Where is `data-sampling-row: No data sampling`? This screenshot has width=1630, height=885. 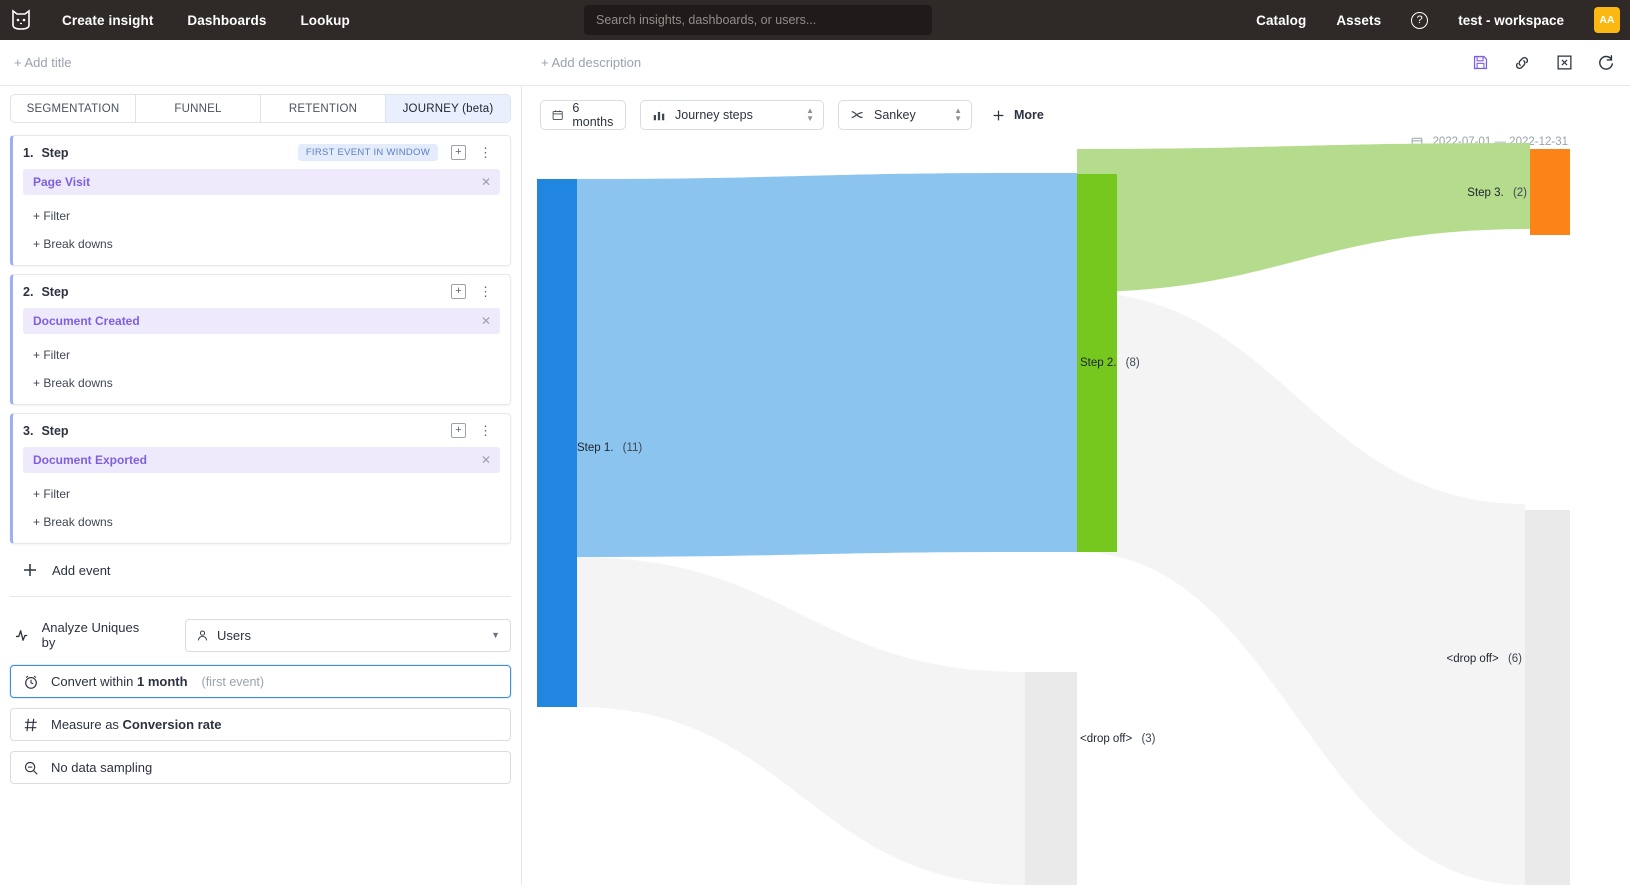 data-sampling-row: No data sampling is located at coordinates (260, 767).